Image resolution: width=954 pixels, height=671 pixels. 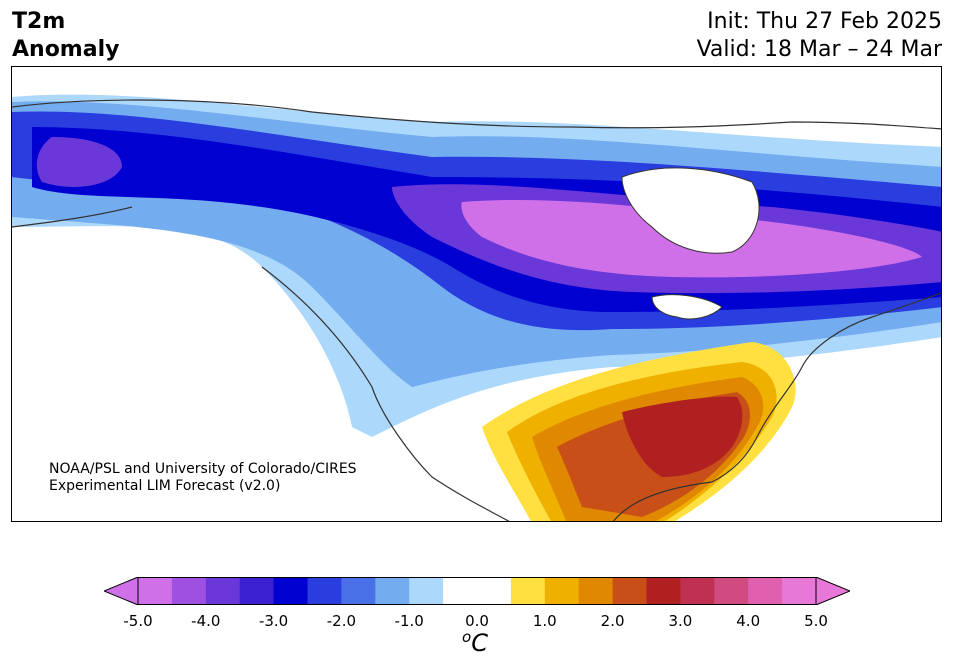 What do you see at coordinates (680, 621) in the screenshot?
I see `colorbar-tick-label: 3.0` at bounding box center [680, 621].